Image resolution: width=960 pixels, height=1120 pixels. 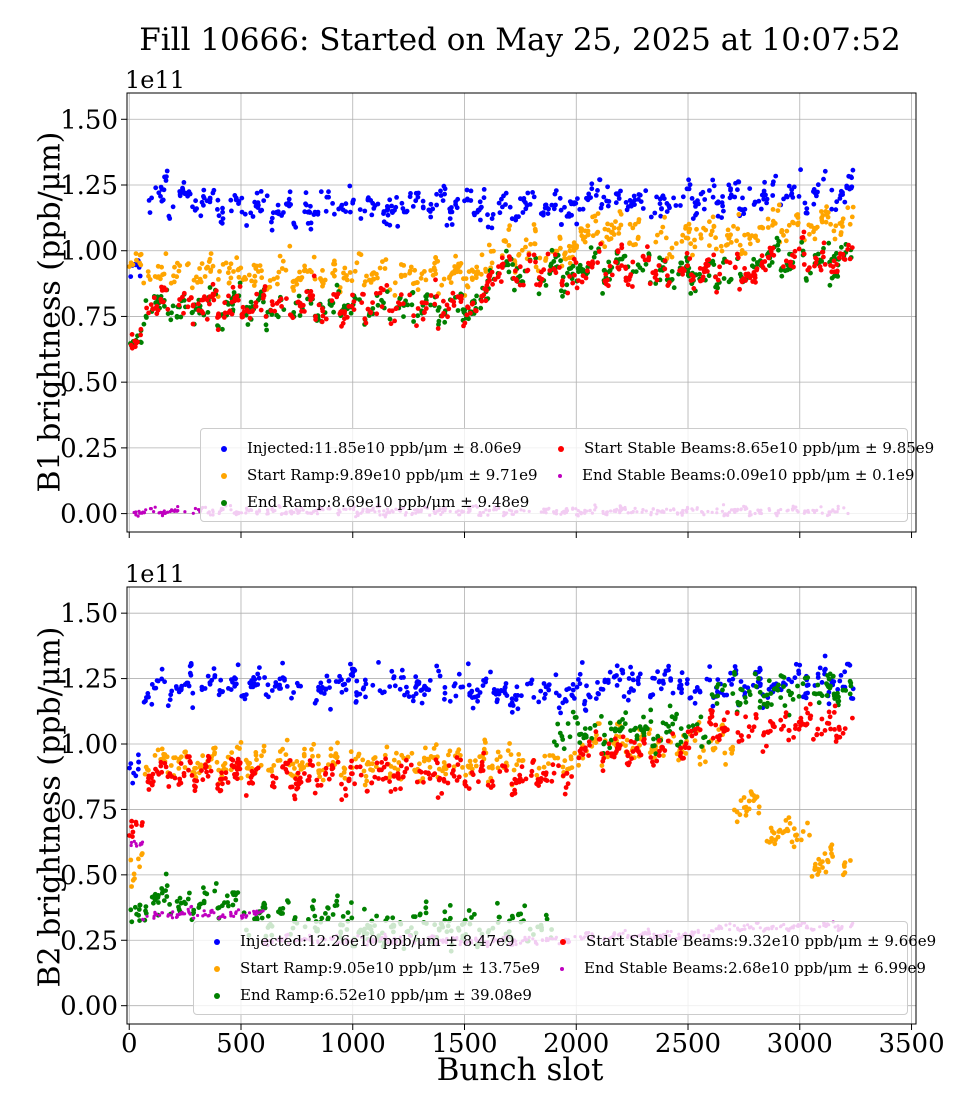 I want to click on x-tick-label: 2000, so click(x=576, y=1044).